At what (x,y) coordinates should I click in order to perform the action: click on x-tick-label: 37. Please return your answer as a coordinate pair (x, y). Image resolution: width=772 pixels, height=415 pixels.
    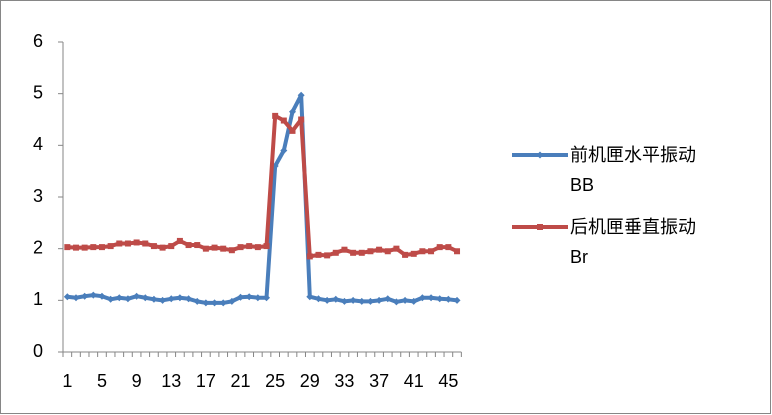
    Looking at the image, I should click on (379, 381).